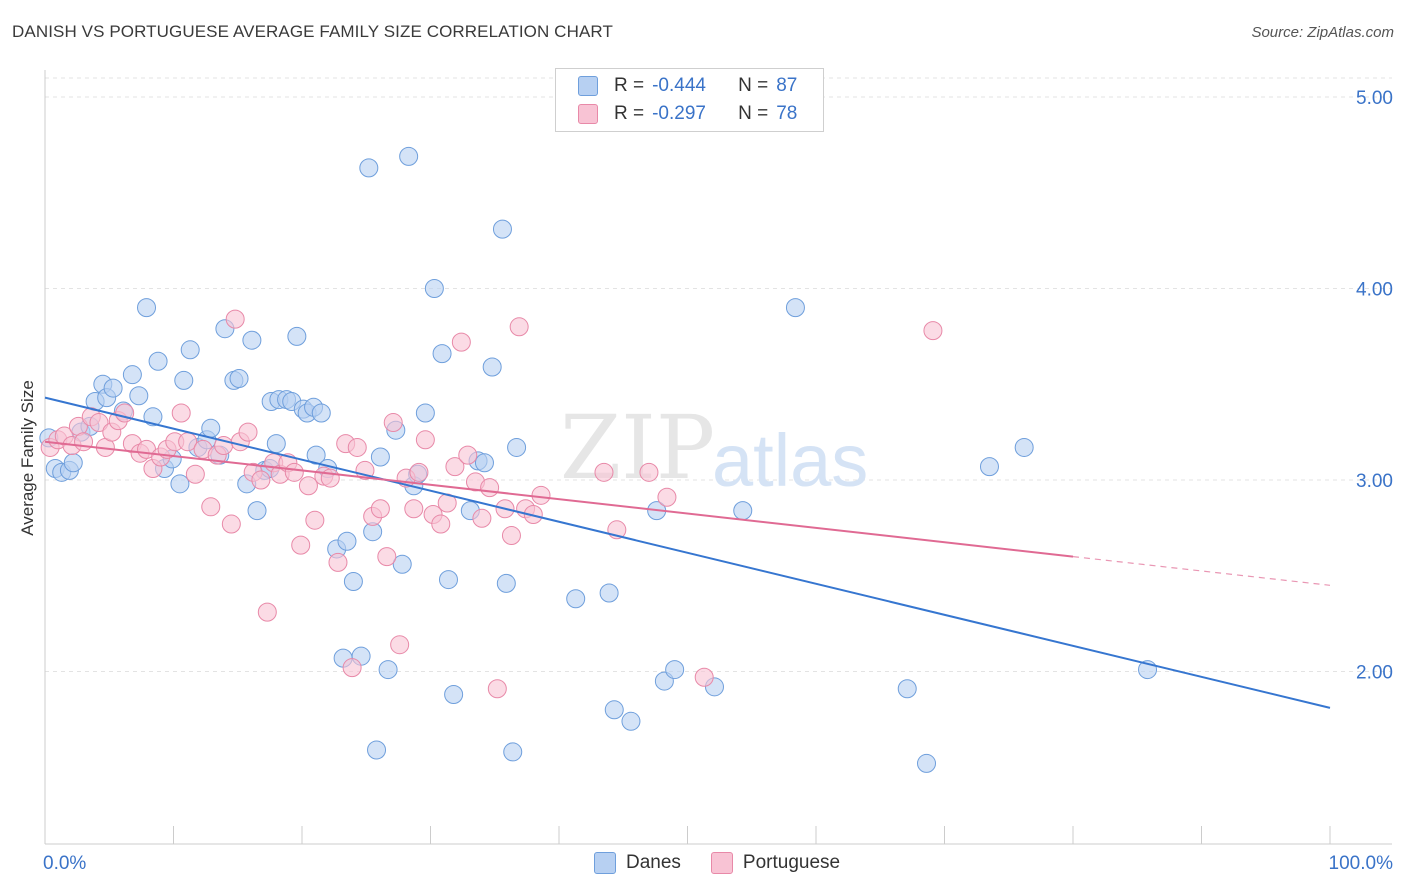 This screenshot has height=892, width=1406. What do you see at coordinates (27, 458) in the screenshot?
I see `y-axis-label: Average Family Size` at bounding box center [27, 458].